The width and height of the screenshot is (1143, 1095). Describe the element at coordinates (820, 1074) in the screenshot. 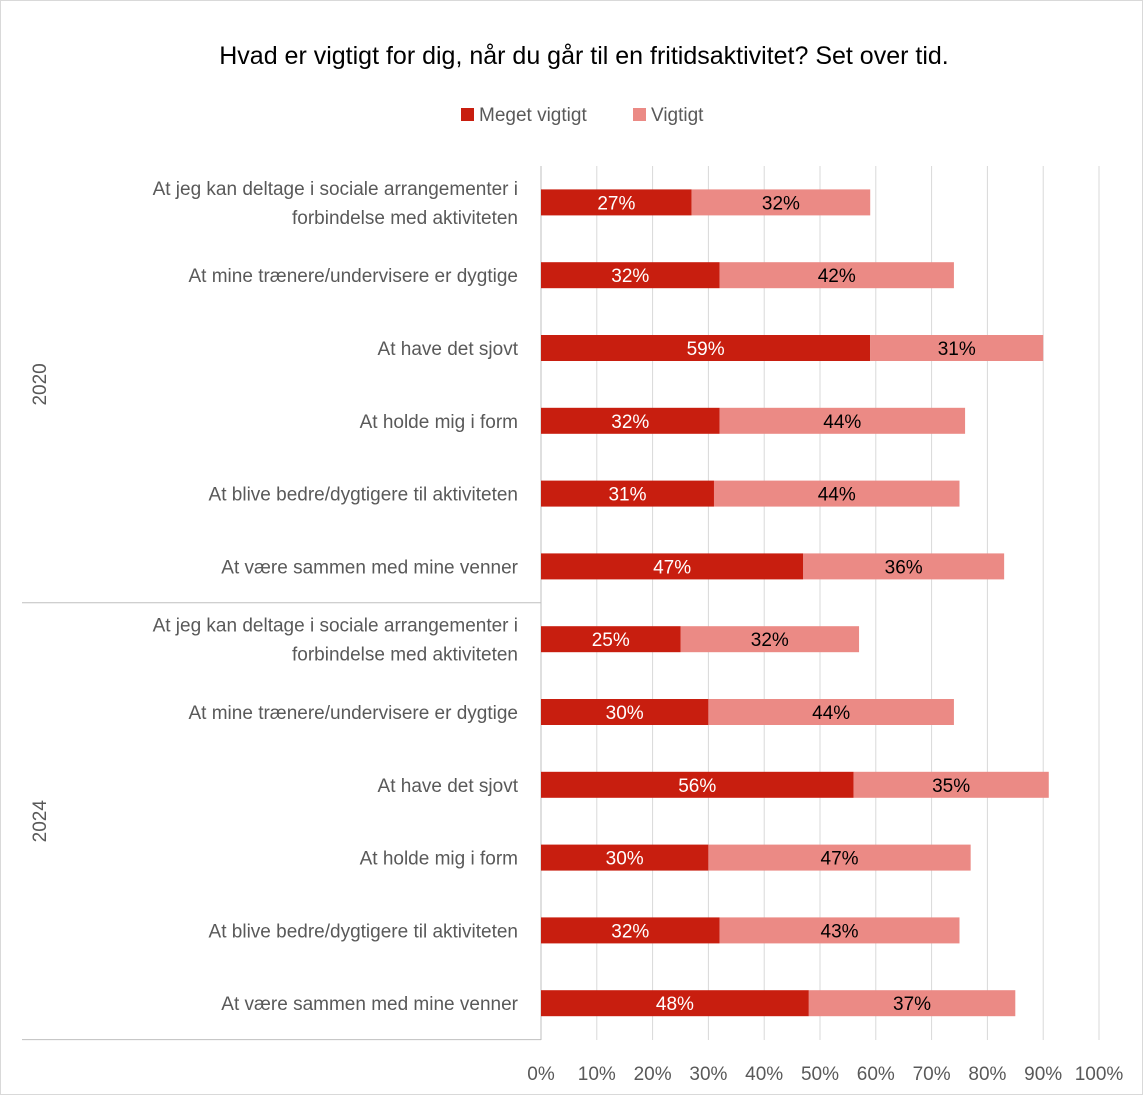

I see `x-tick-label: 50%` at that location.